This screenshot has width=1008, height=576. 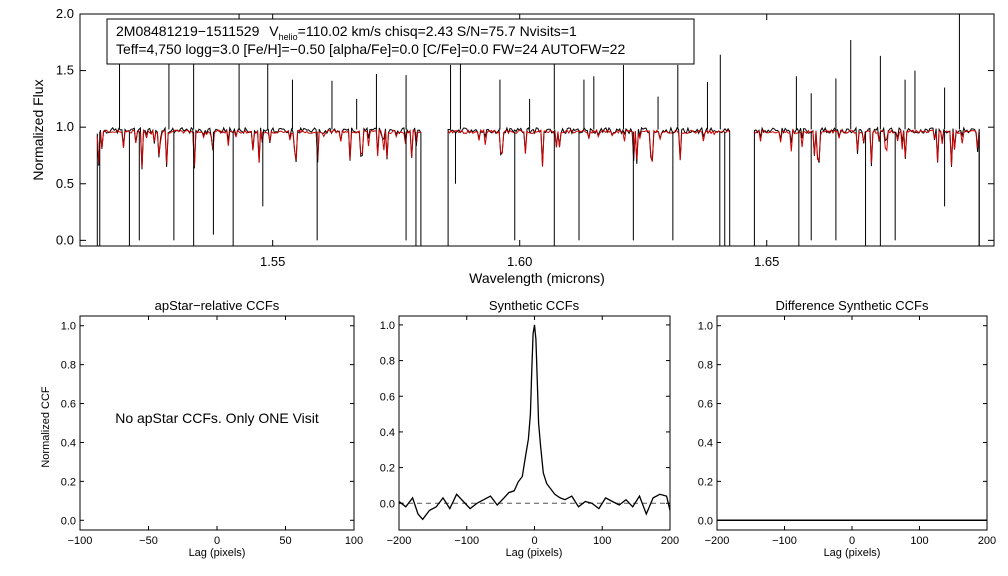 What do you see at coordinates (387, 397) in the screenshot?
I see `synthetic-ytick-label: 0.6` at bounding box center [387, 397].